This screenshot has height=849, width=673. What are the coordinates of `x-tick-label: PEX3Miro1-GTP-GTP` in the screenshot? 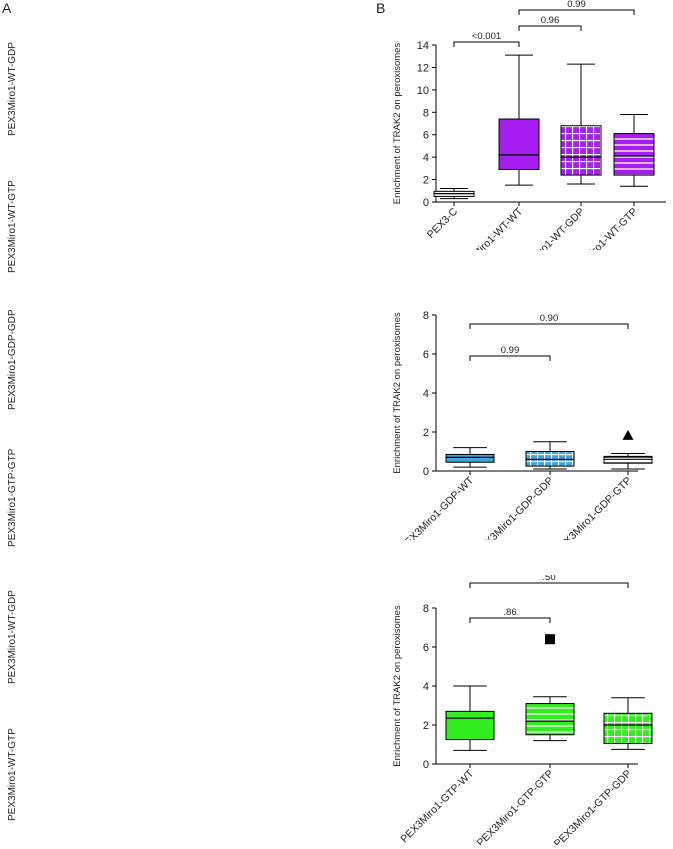 It's located at (516, 806).